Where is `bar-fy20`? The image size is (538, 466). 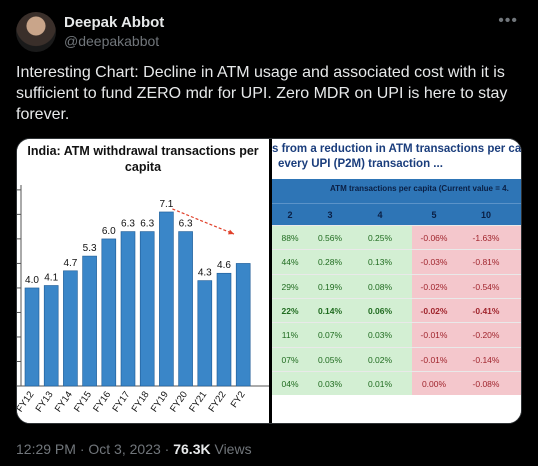
bar-fy20 is located at coordinates (185, 309).